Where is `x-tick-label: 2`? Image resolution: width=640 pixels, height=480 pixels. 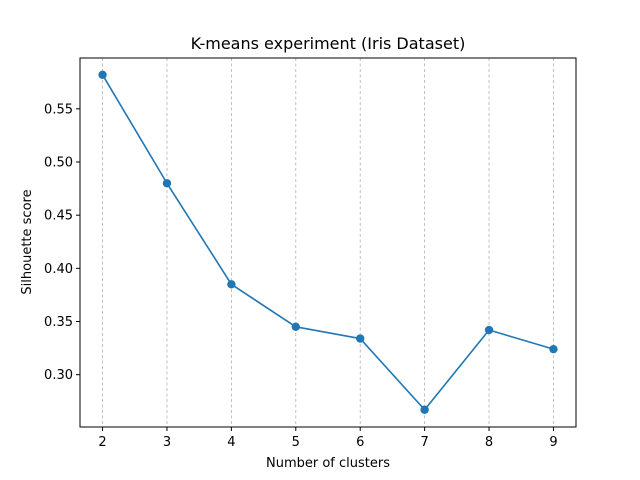 x-tick-label: 2 is located at coordinates (102, 442).